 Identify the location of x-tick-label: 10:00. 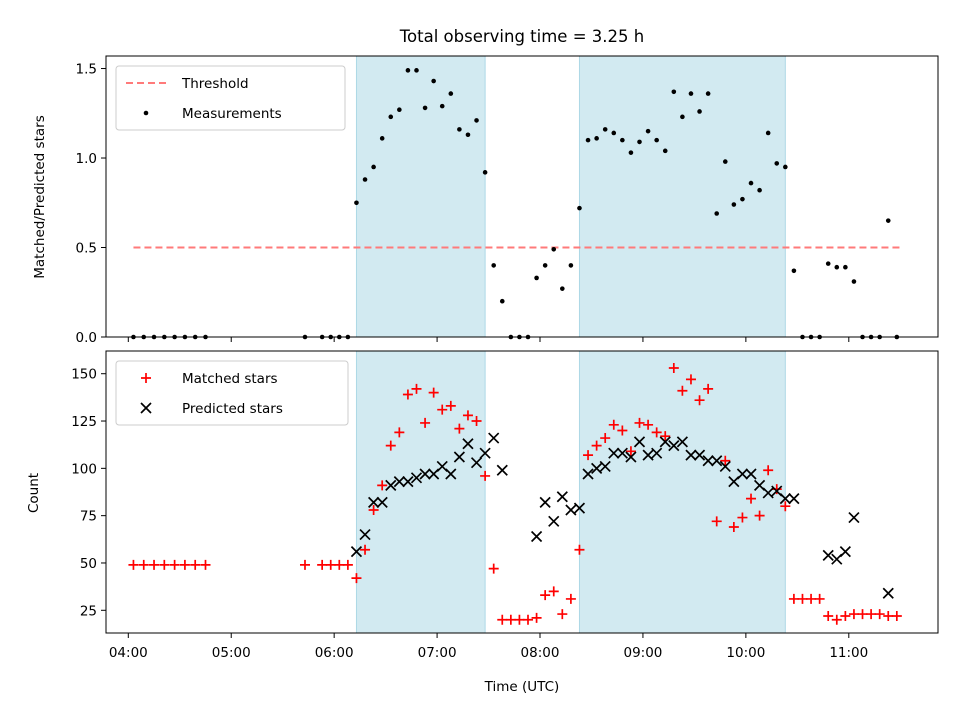
(745, 653).